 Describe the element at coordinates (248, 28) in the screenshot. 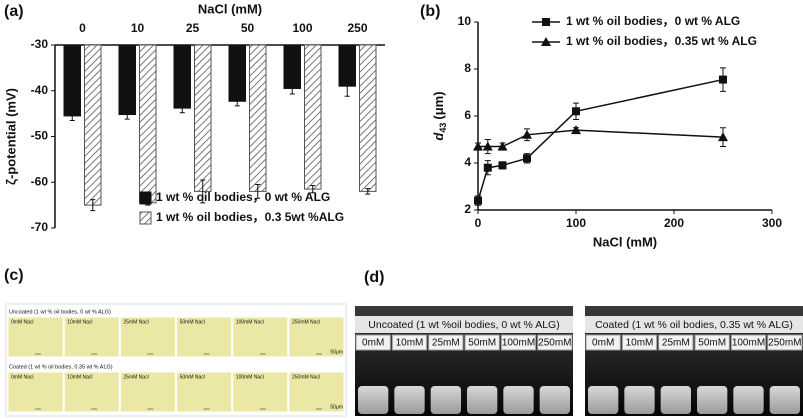

I see `x-tick-label: 50` at that location.